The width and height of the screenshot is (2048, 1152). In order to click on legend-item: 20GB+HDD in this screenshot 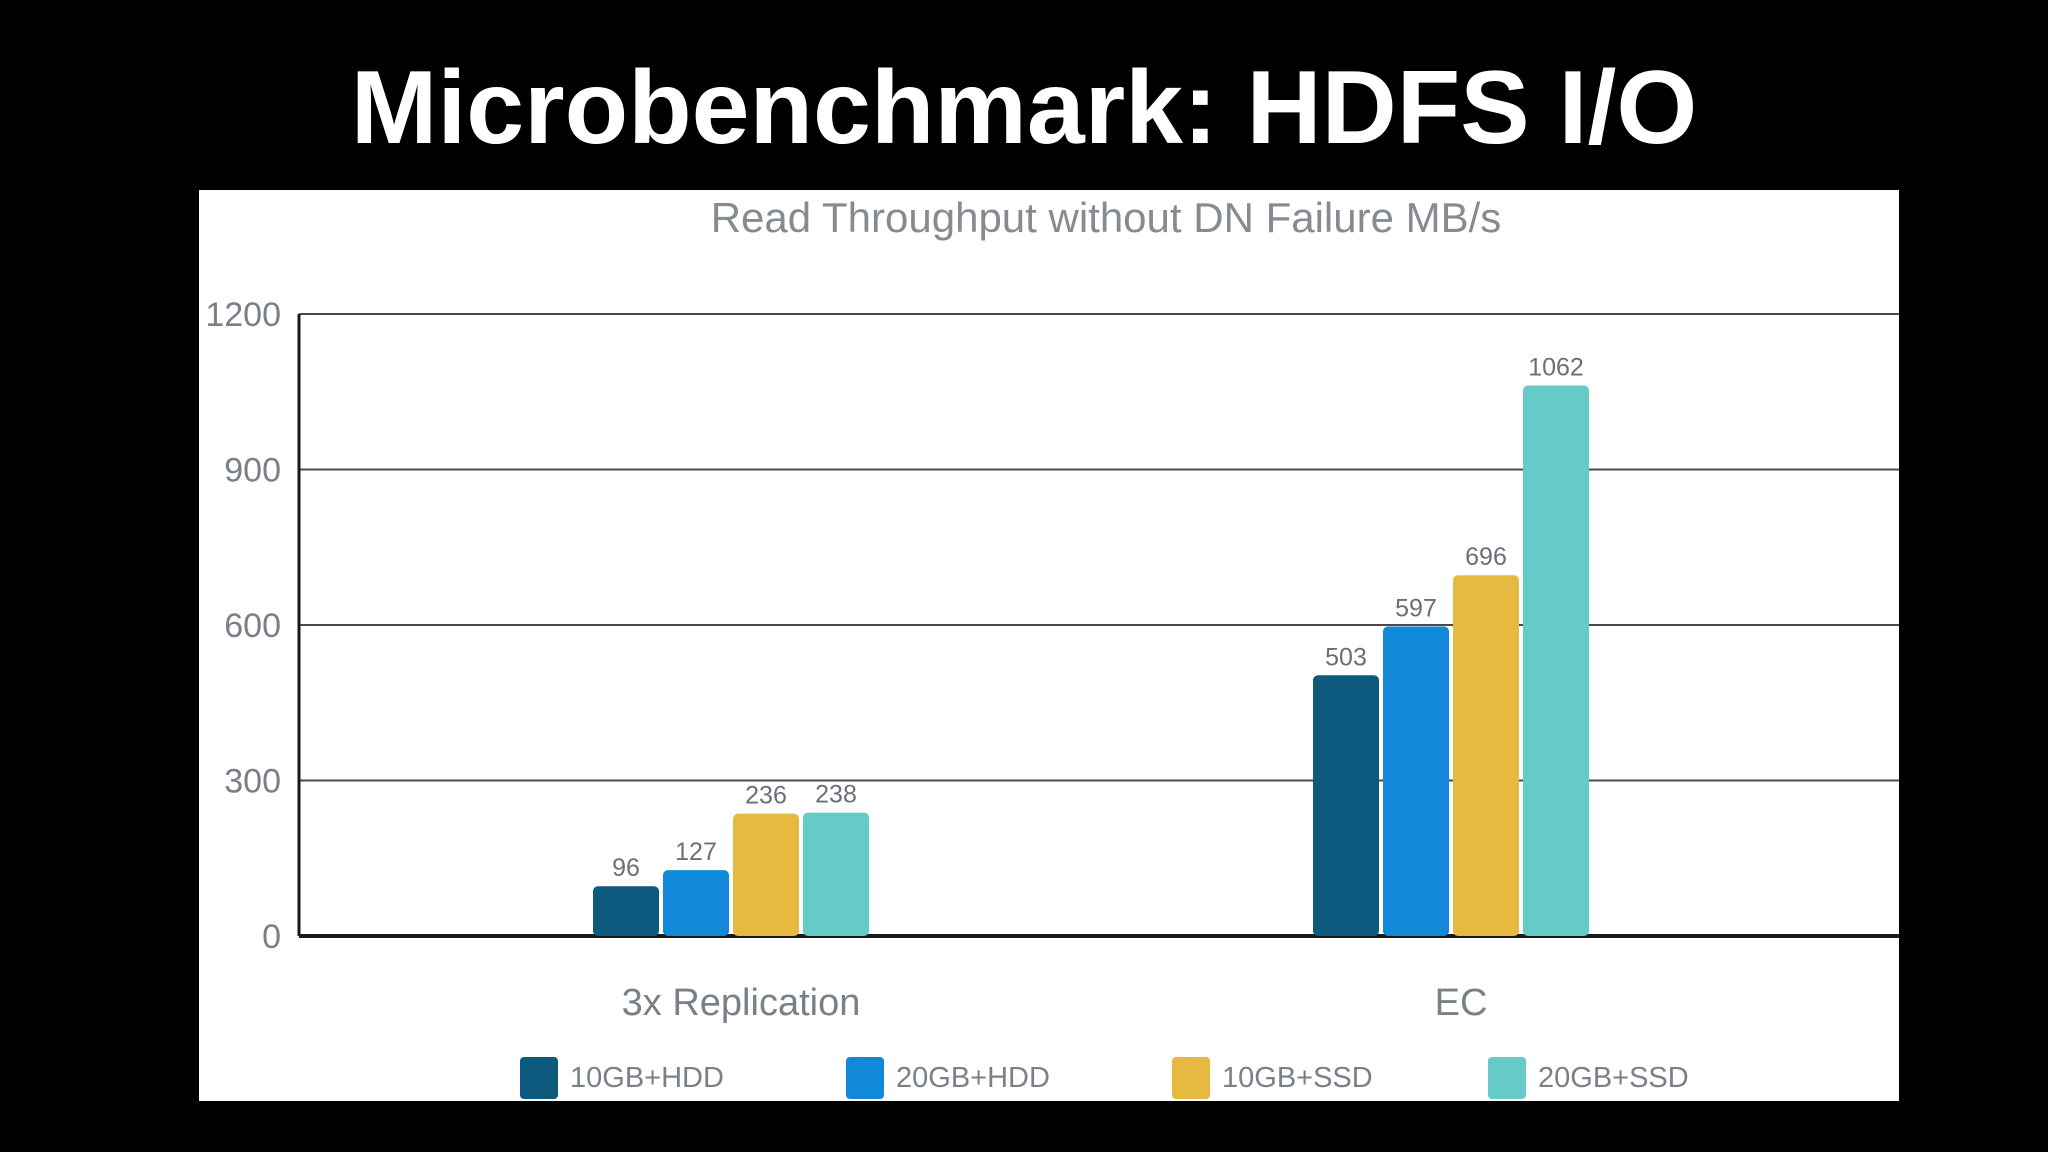, I will do `click(948, 1078)`.